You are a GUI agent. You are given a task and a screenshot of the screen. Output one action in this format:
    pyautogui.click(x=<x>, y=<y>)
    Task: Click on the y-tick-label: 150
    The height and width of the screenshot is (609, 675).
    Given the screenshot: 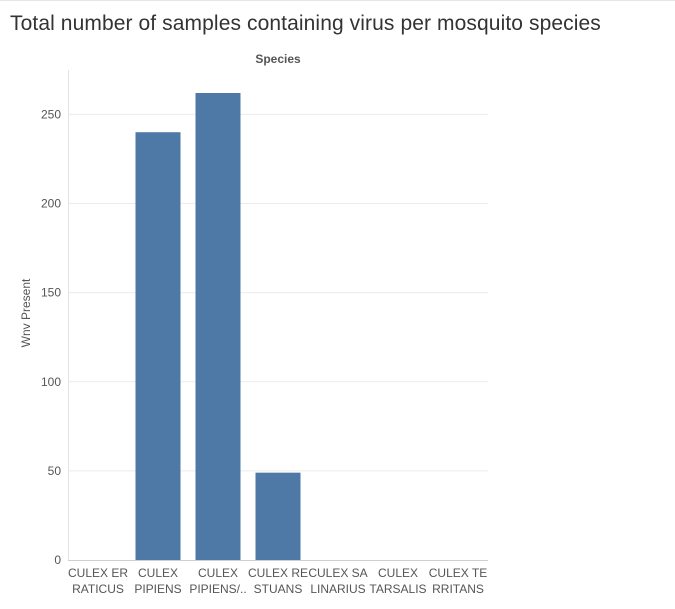 What is the action you would take?
    pyautogui.click(x=51, y=293)
    